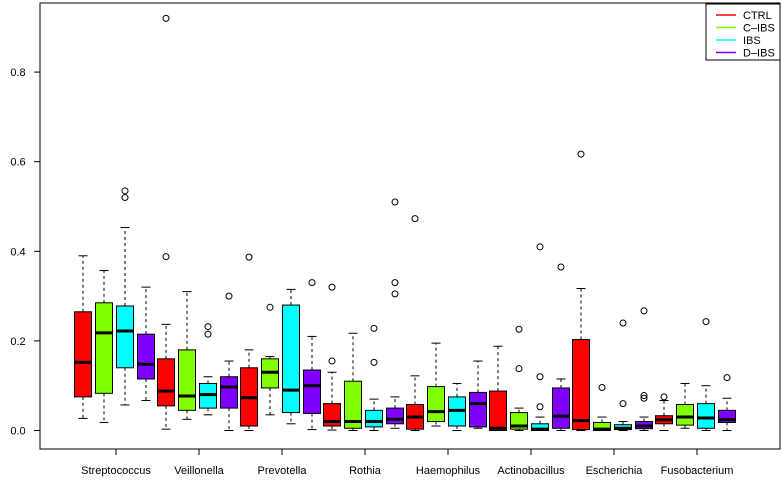  I want to click on x-tick-label: Streptococcus, so click(116, 471).